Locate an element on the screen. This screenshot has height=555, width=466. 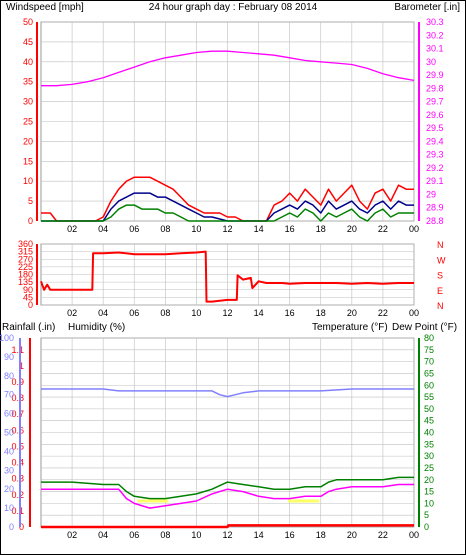
temperature-tick-label: 45 is located at coordinates (429, 421).